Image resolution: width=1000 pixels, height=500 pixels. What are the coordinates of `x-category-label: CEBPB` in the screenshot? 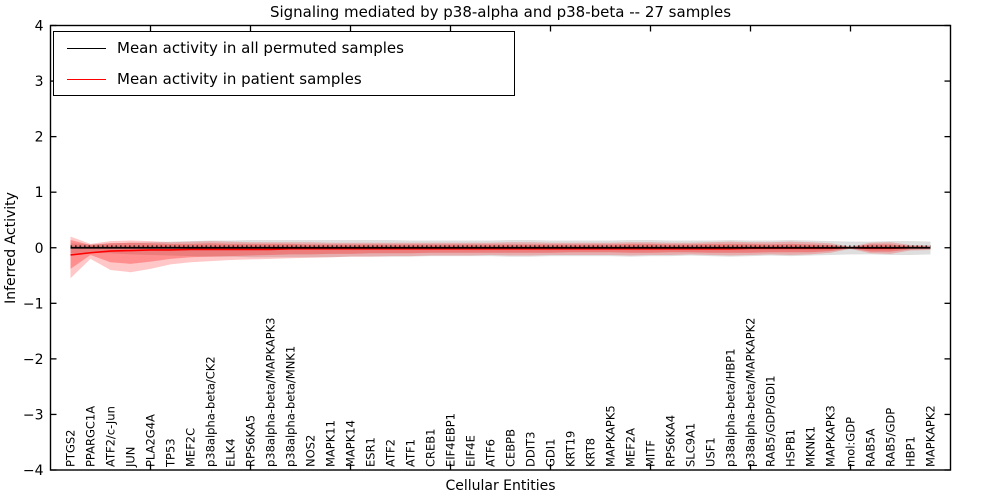 It's located at (511, 448).